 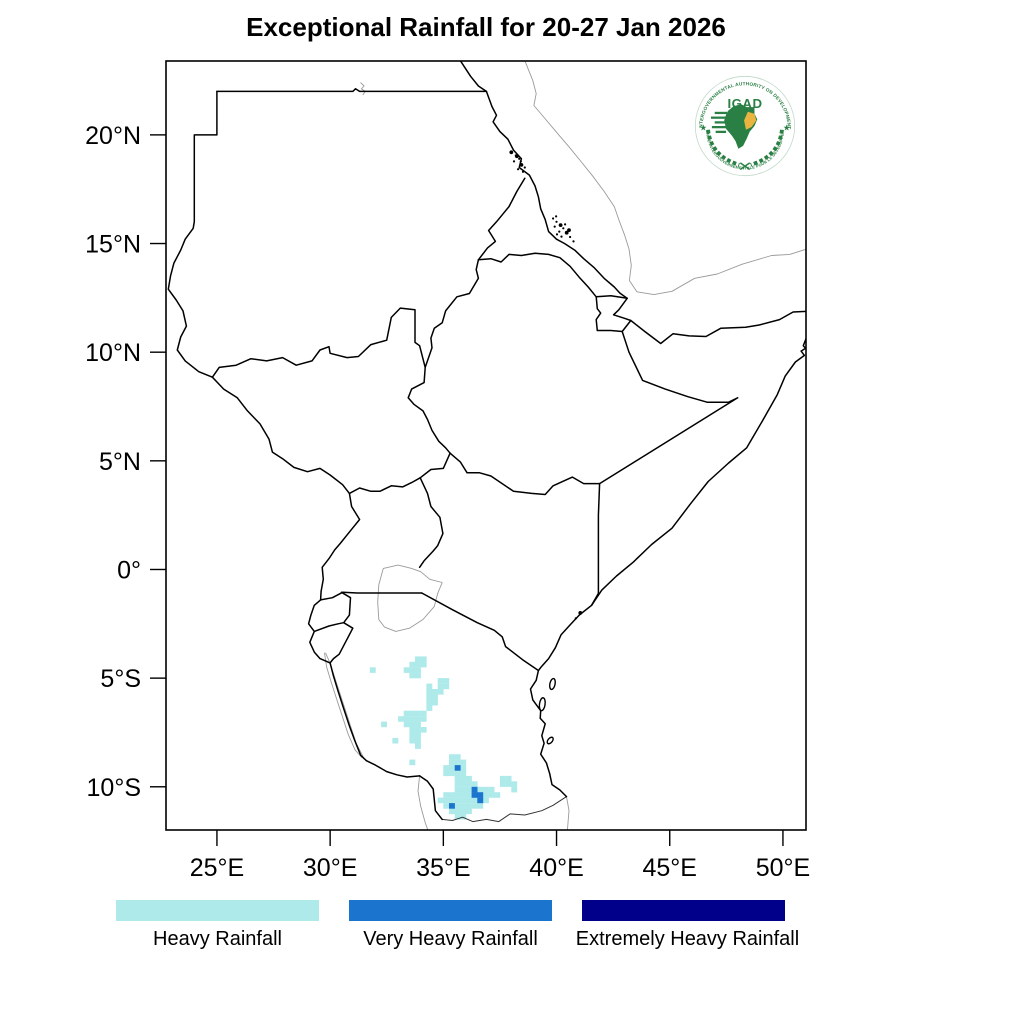 I want to click on africa-map-icon, so click(x=734, y=126).